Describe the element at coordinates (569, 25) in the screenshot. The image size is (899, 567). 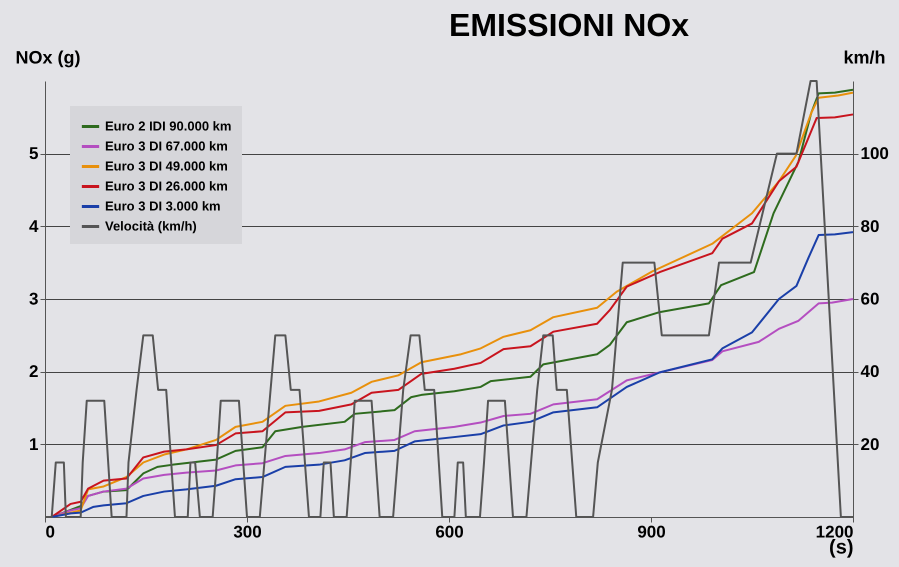
I see `chart-title: EMISSIONI NOx` at that location.